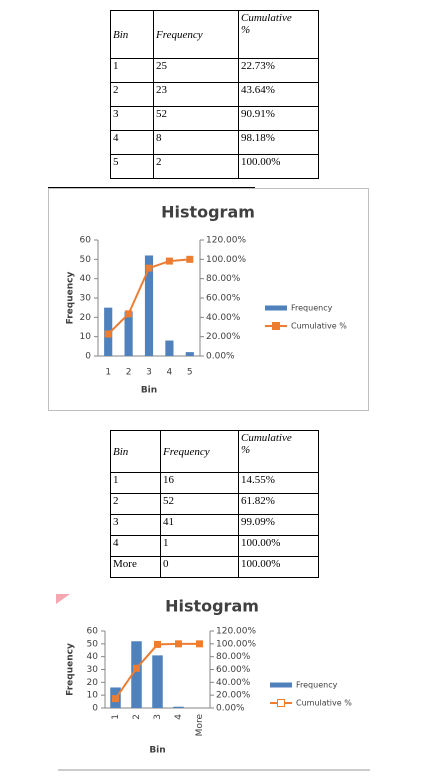 This screenshot has width=421, height=778. What do you see at coordinates (196, 70) in the screenshot?
I see `cell: 25` at bounding box center [196, 70].